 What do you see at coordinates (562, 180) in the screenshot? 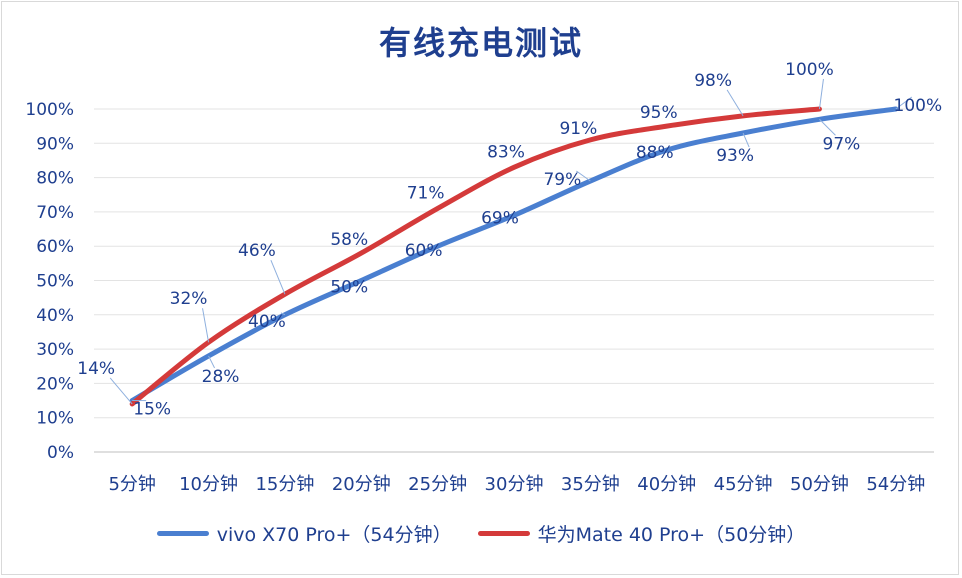
I see `data-label-vivo: 79%` at bounding box center [562, 180].